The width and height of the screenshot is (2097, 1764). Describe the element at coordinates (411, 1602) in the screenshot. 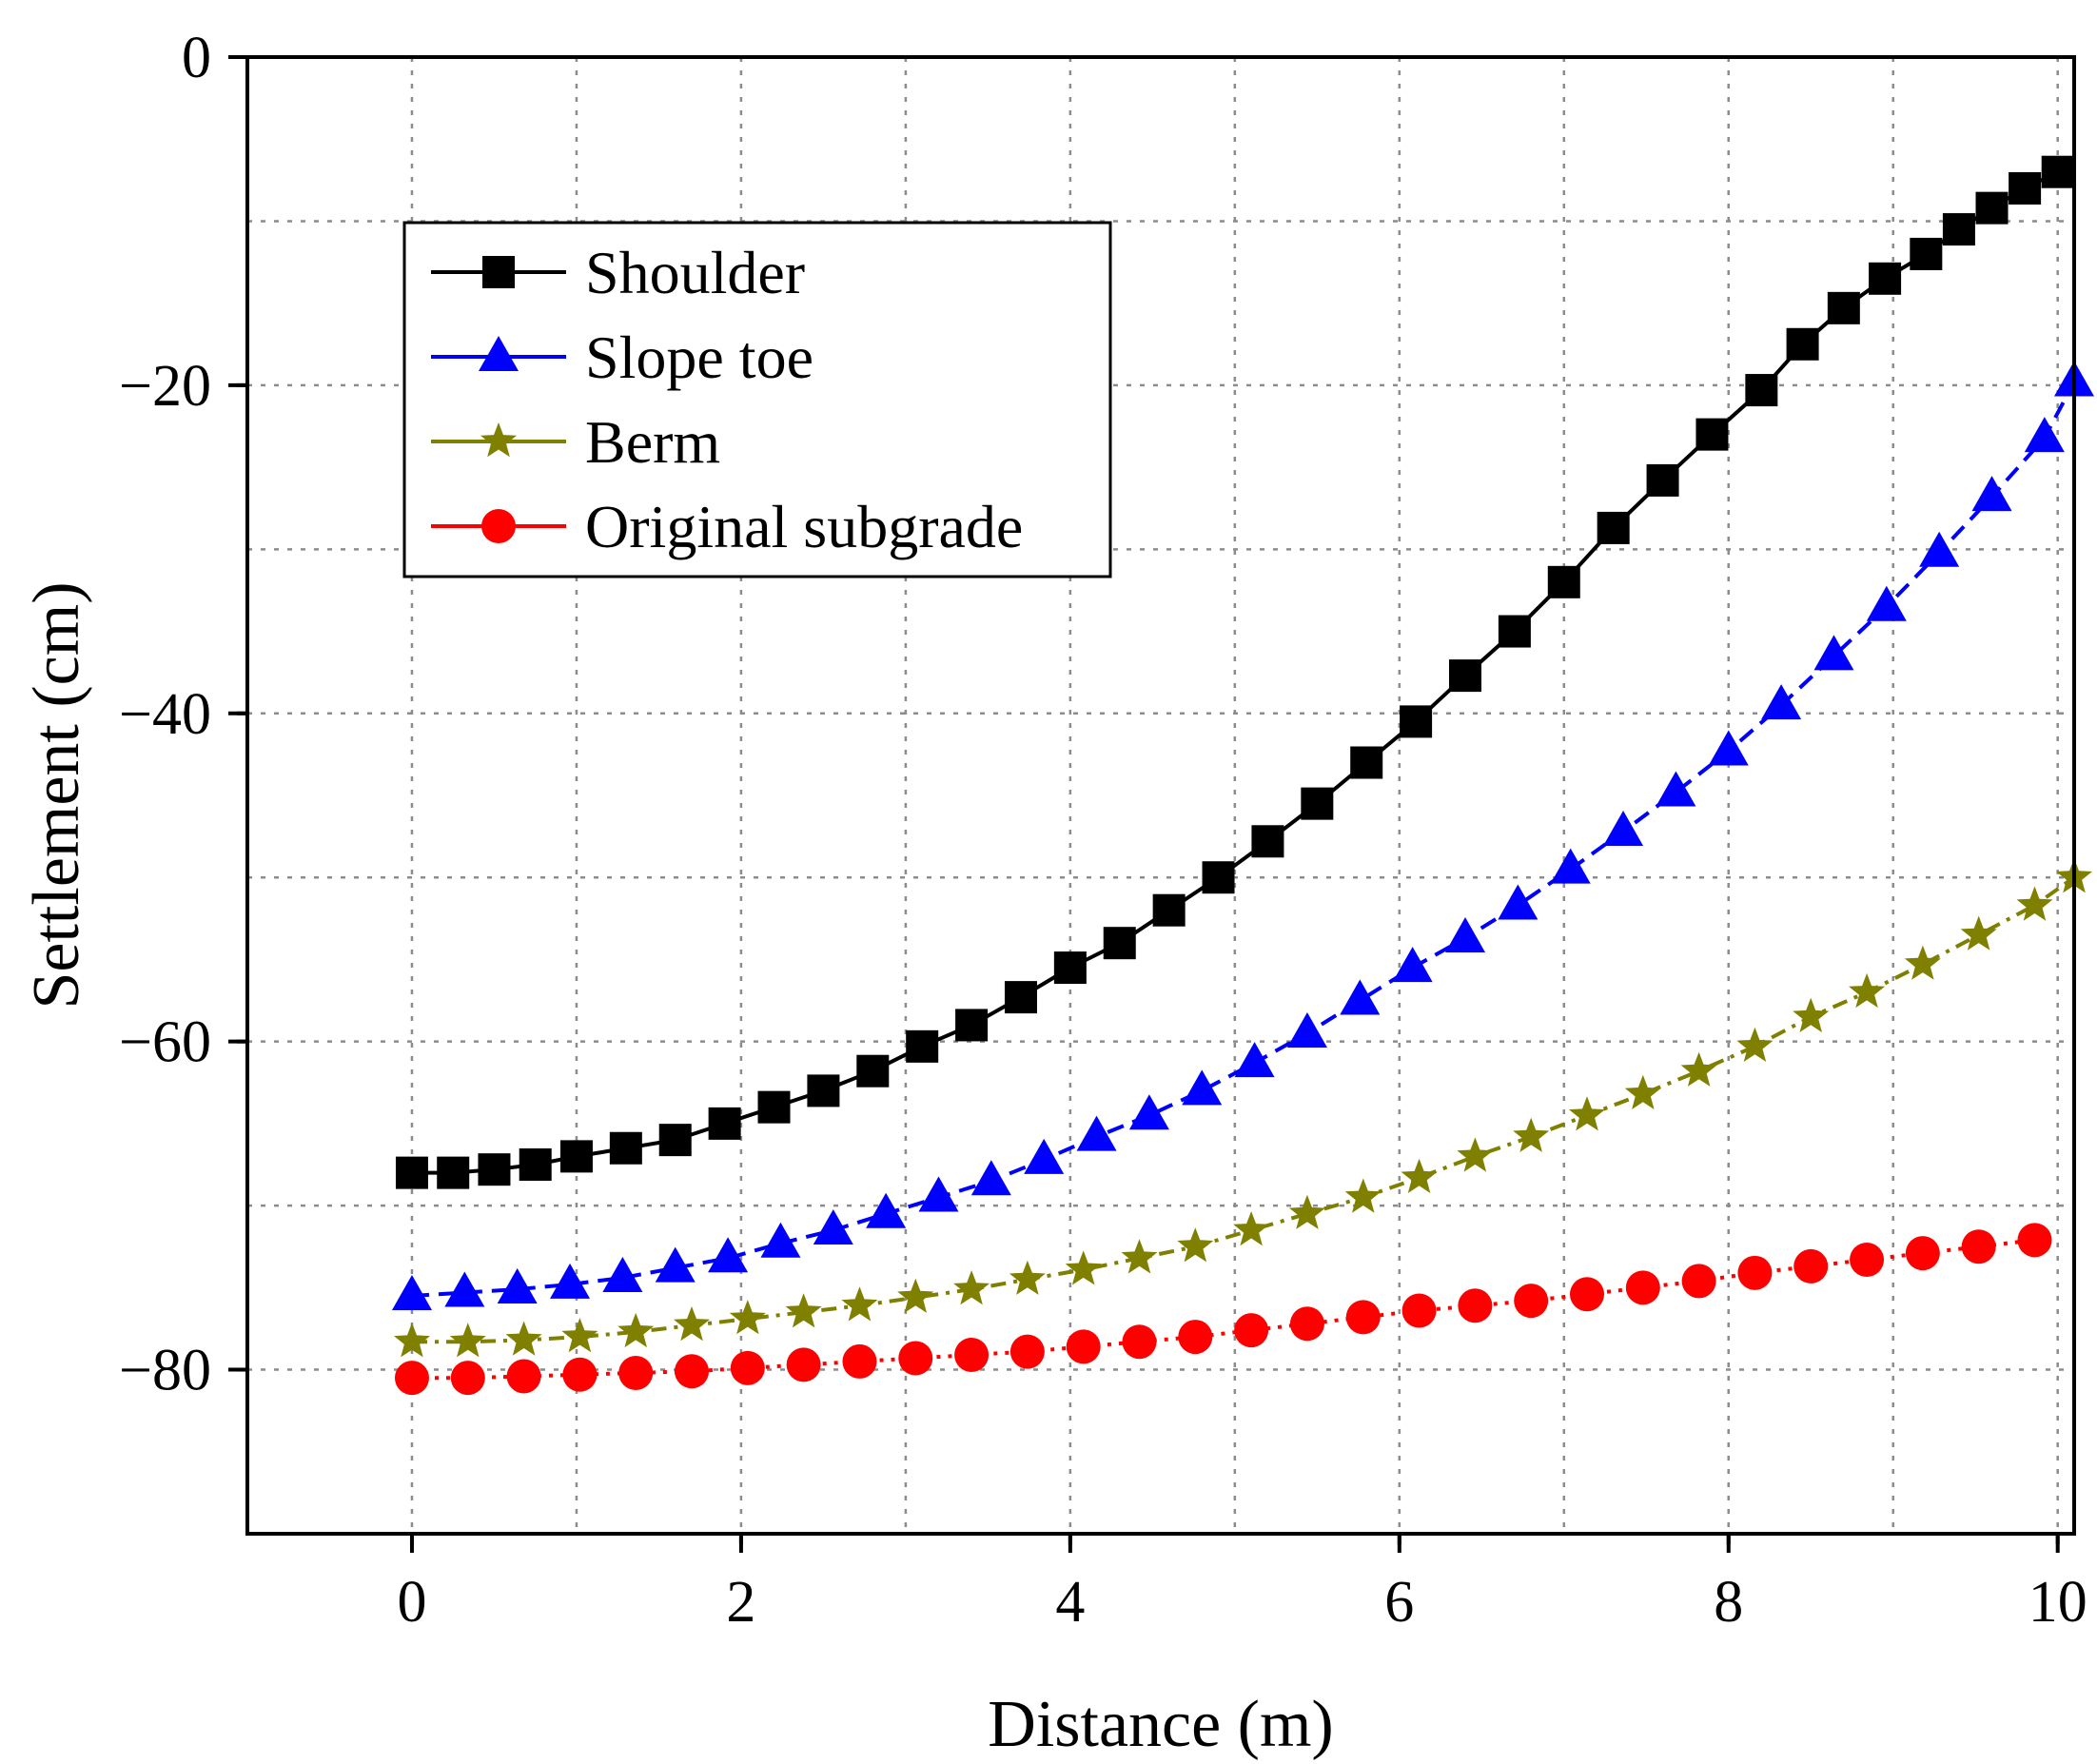

I see `x-tick-label: 0` at that location.